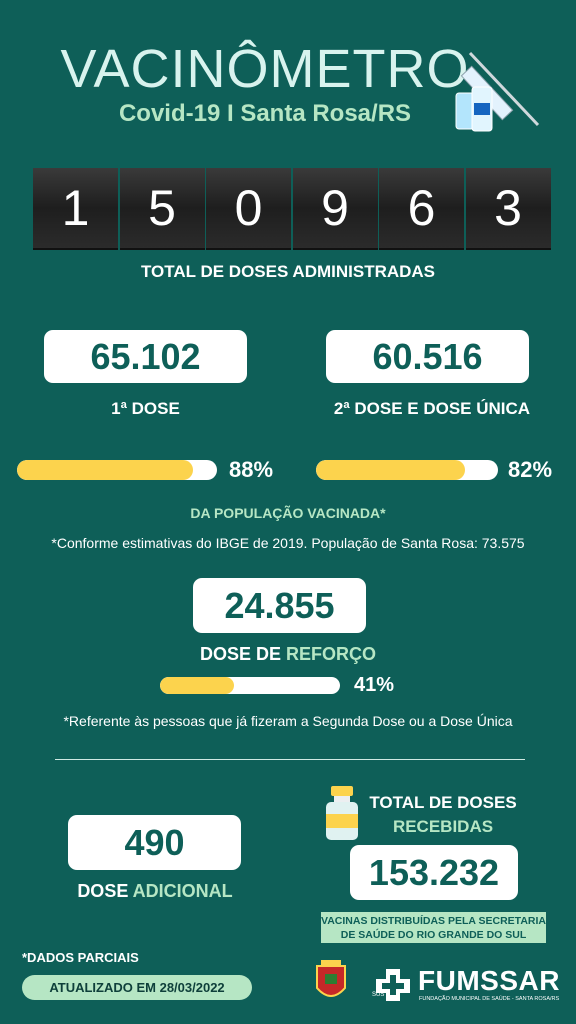 The image size is (576, 1024). What do you see at coordinates (154, 842) in the screenshot?
I see `additional-value: 490` at bounding box center [154, 842].